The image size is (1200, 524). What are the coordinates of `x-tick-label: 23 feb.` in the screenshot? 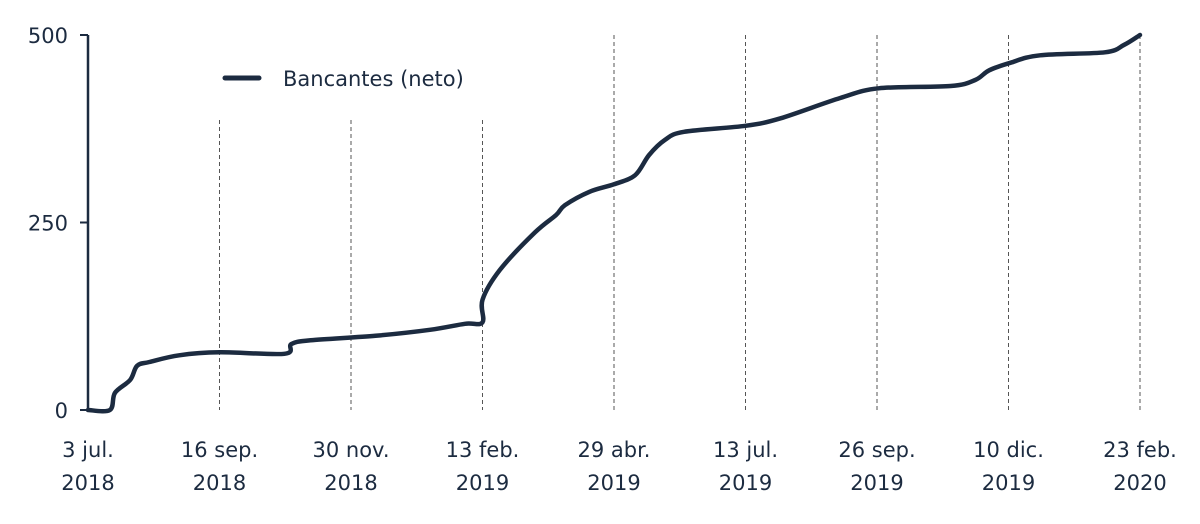 It's located at (1140, 450).